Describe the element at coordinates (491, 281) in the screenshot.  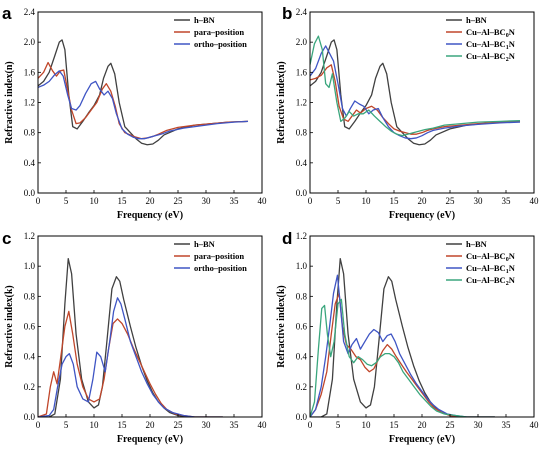
I see `legend-entry: Cu–Al–BC2N` at that location.